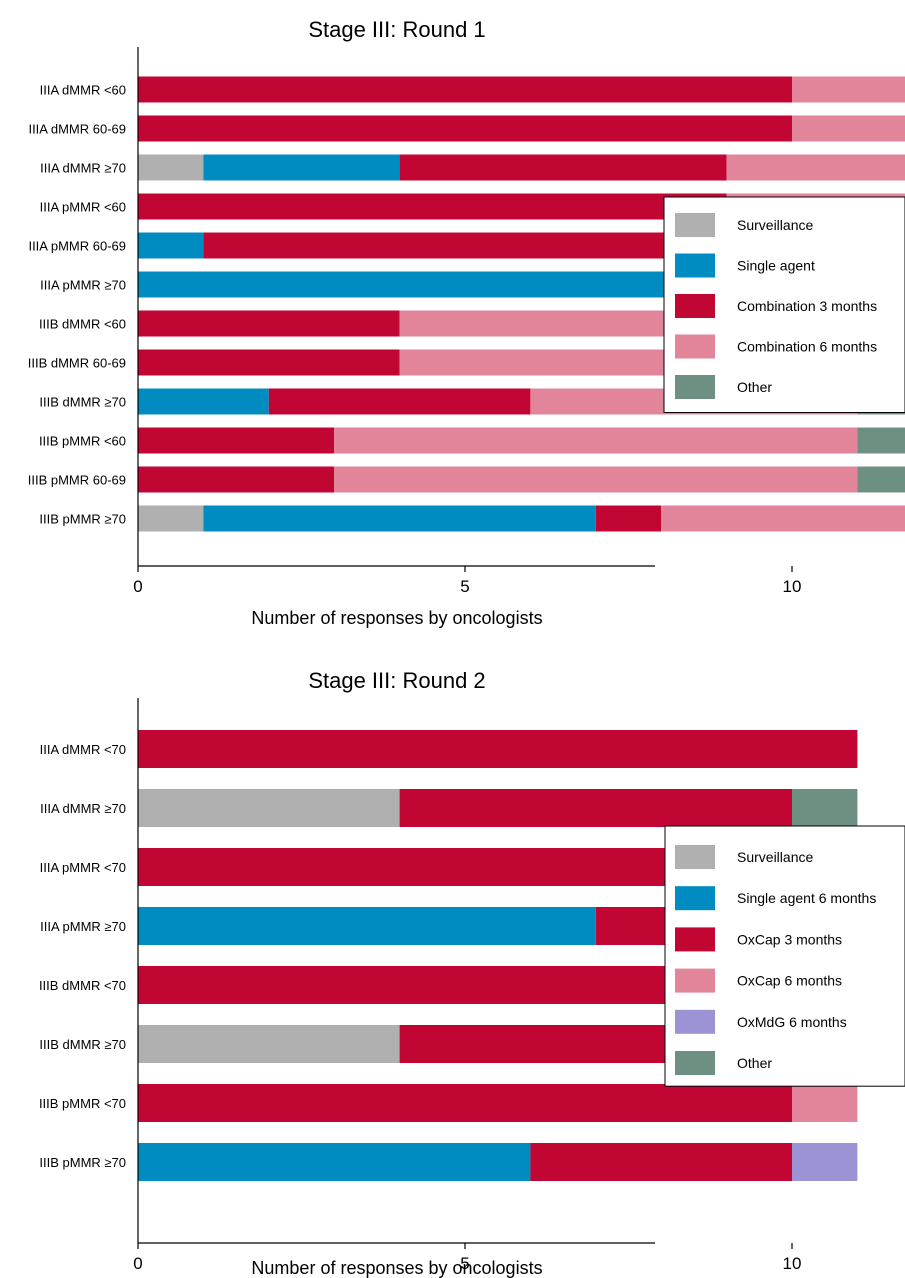  I want to click on chart2-bar-iiia-pmmr-gte70-single-agent-6-months, so click(367, 926).